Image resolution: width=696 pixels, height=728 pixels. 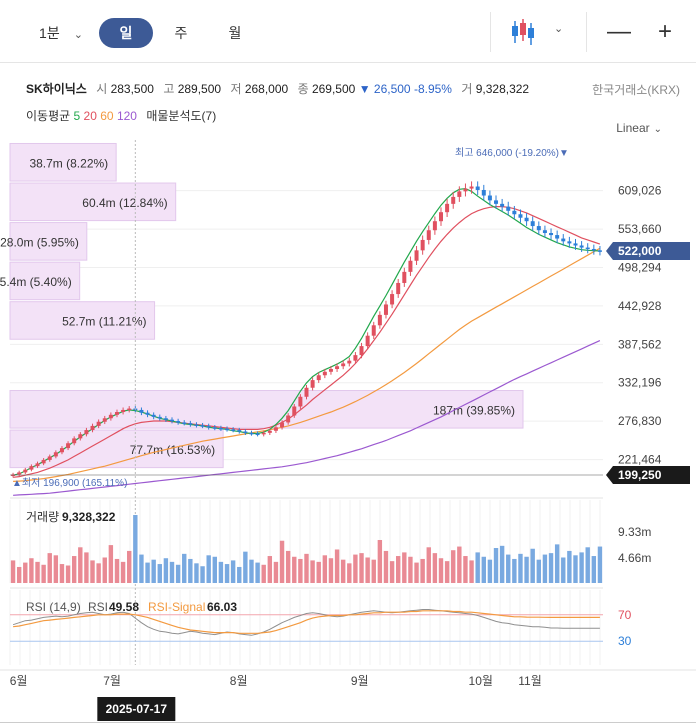 I want to click on low-price-label: 199,250, so click(x=640, y=475).